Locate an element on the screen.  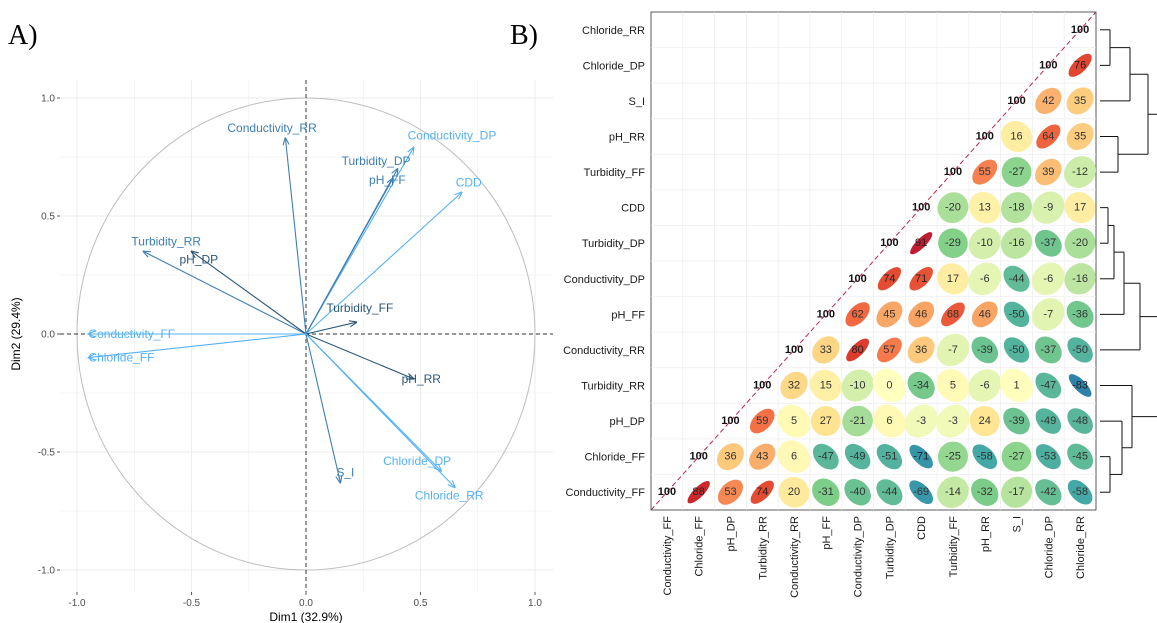
vector-label: S_I is located at coordinates (345, 473).